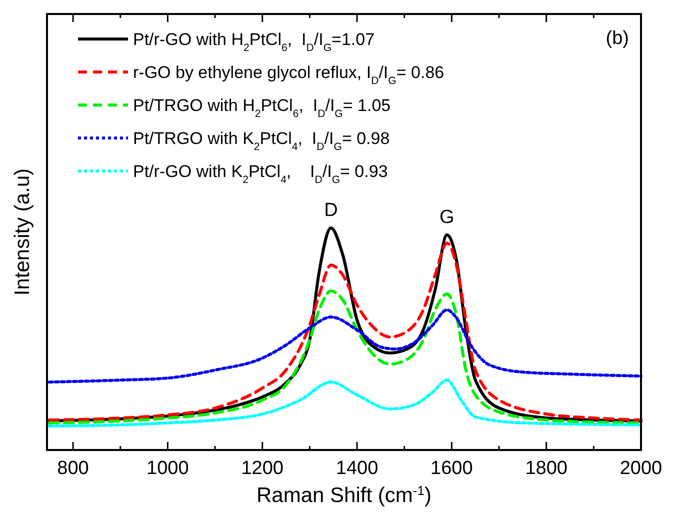 The image size is (674, 521). What do you see at coordinates (546, 468) in the screenshot?
I see `x-tick-label: 1800` at bounding box center [546, 468].